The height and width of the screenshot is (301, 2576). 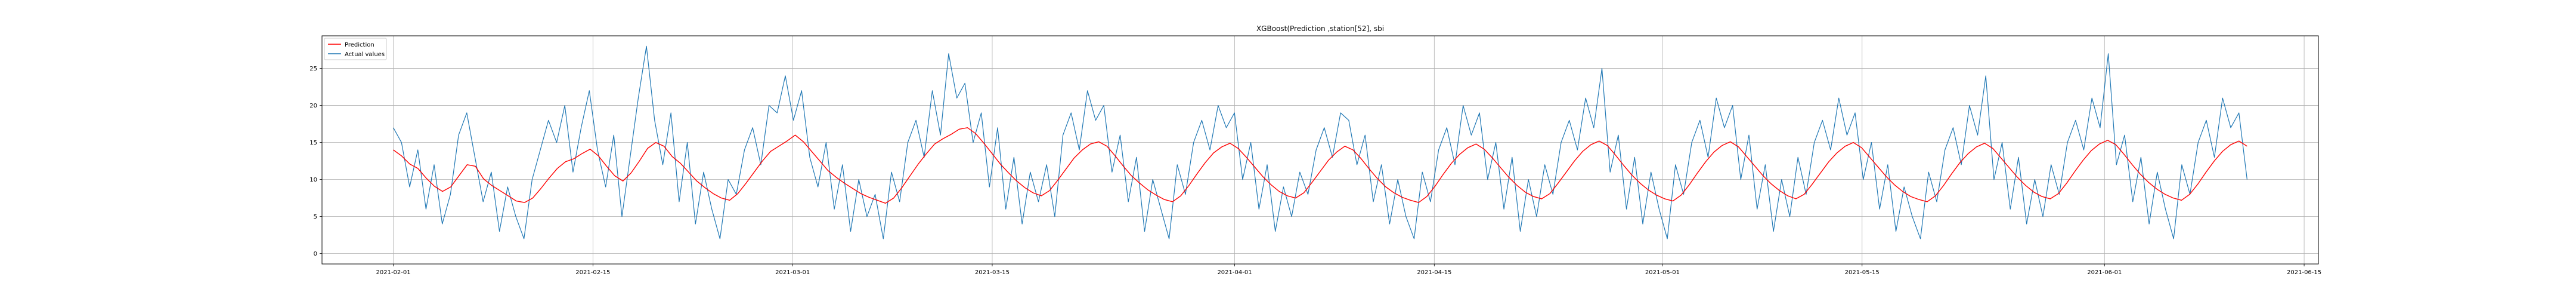 What do you see at coordinates (592, 272) in the screenshot?
I see `x-tick-label: 2021-02-15` at bounding box center [592, 272].